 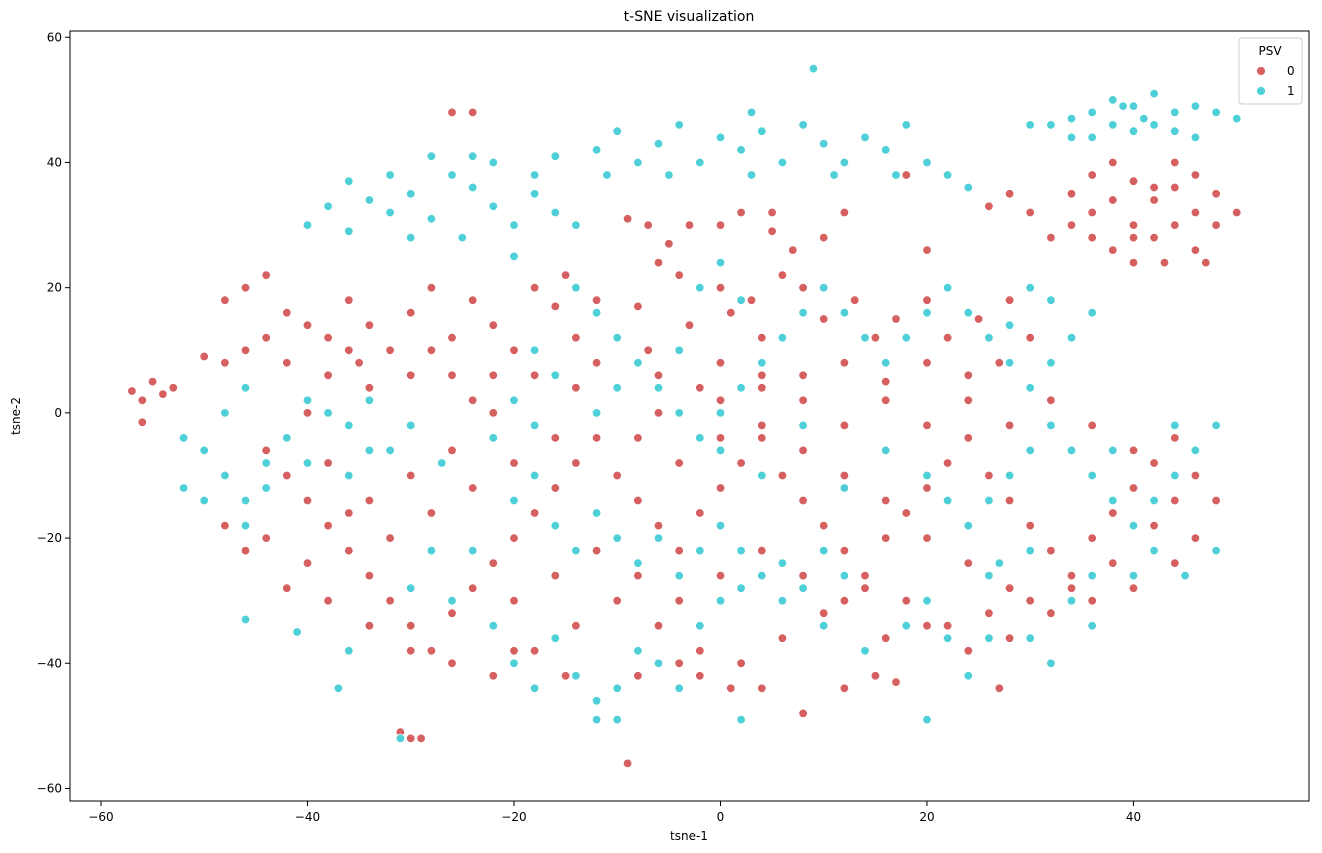 I want to click on x-axis-ticks: −60 −40 −20 0 20 40, so click(x=614, y=812).